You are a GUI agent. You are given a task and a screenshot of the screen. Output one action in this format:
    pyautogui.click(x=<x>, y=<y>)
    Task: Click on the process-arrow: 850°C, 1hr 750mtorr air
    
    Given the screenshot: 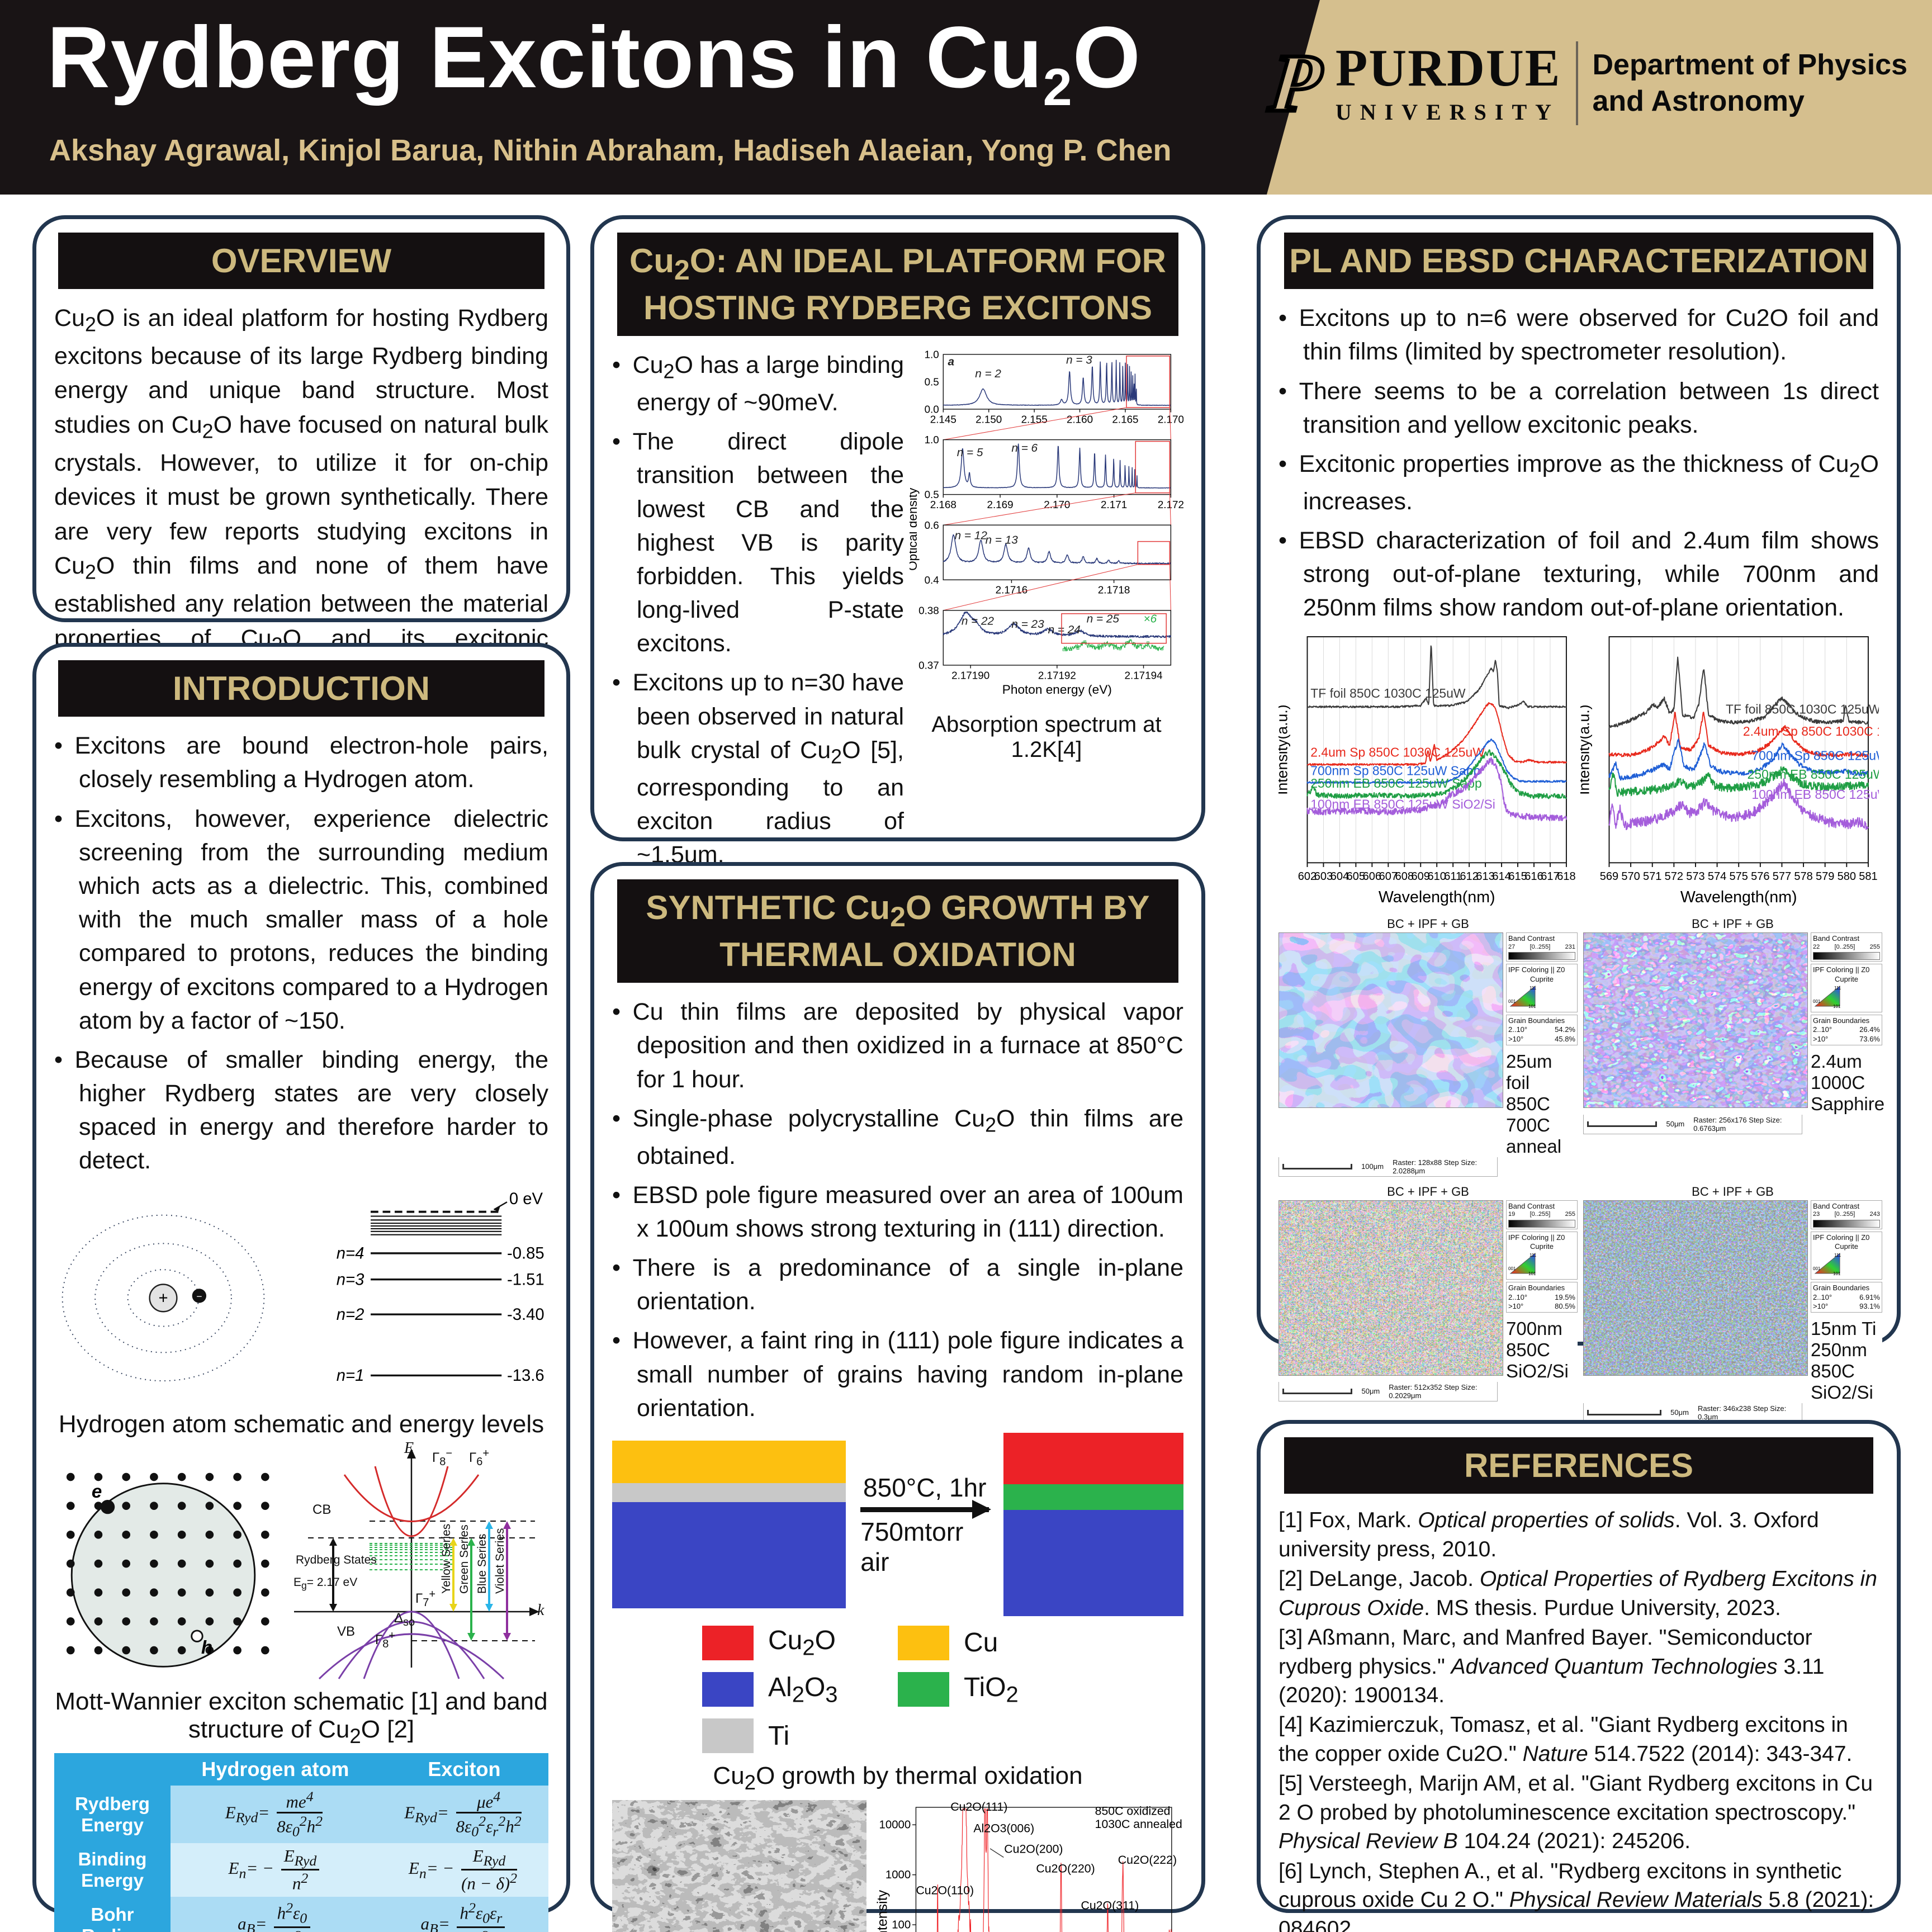 What is the action you would take?
    pyautogui.click(x=926, y=1524)
    